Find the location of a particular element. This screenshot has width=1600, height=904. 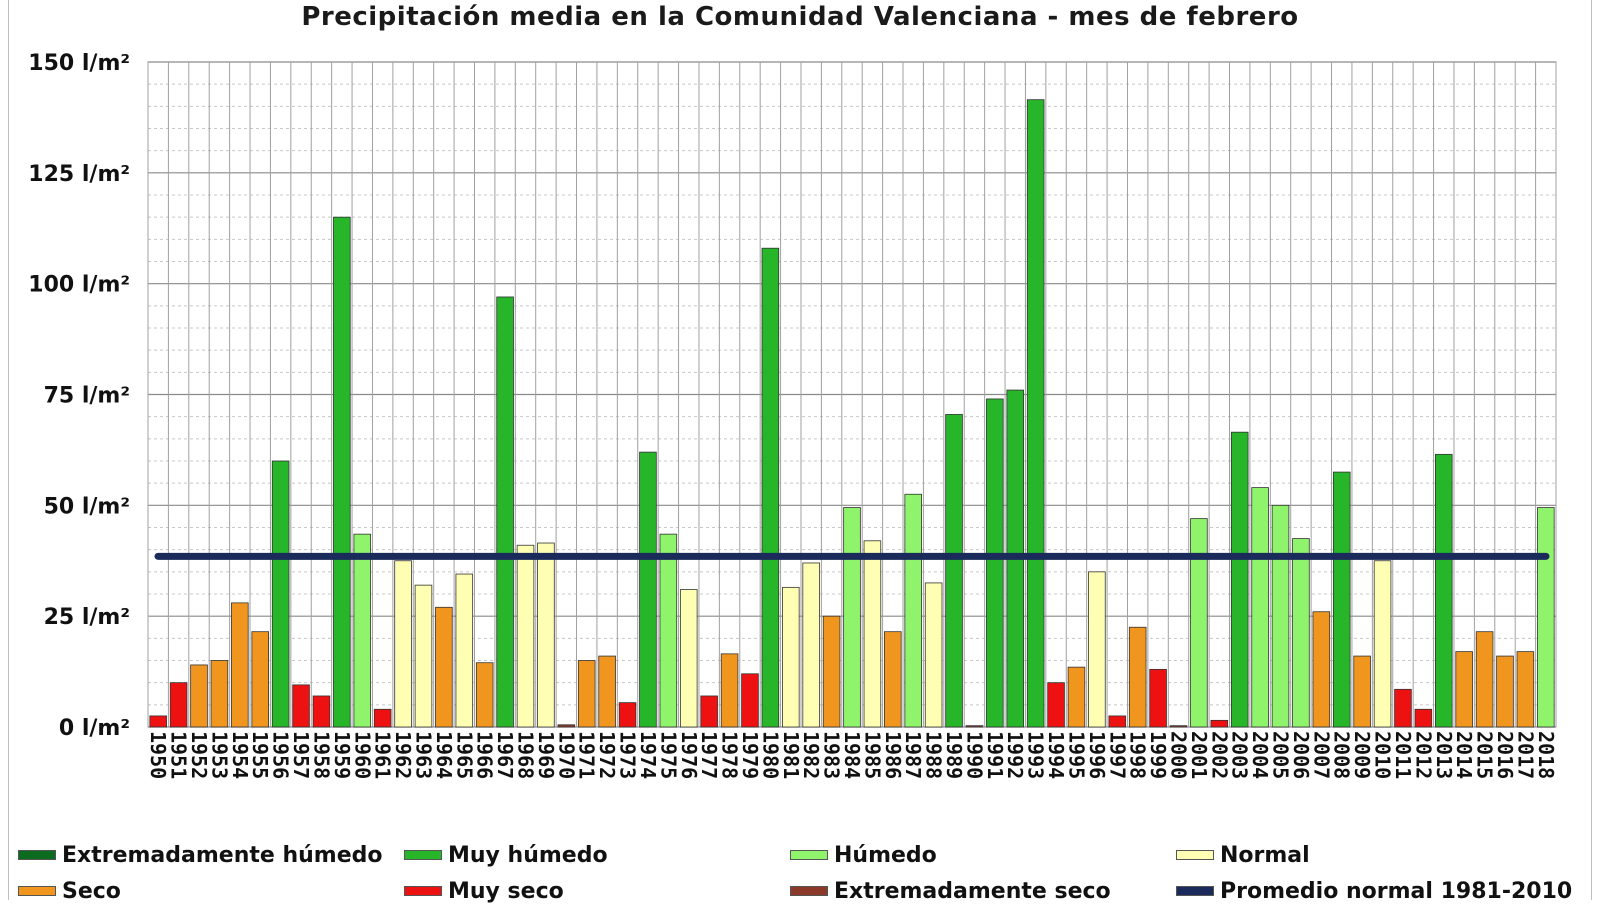

x-tick-label: 1961 is located at coordinates (383, 755).